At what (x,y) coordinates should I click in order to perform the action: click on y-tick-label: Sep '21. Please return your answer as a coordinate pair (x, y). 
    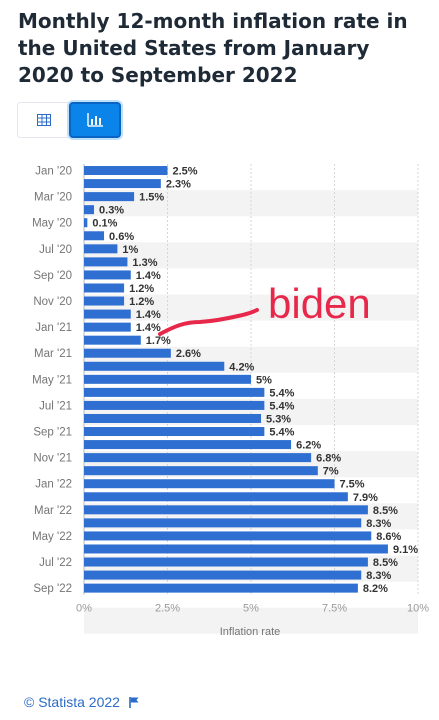
    Looking at the image, I should click on (52, 433).